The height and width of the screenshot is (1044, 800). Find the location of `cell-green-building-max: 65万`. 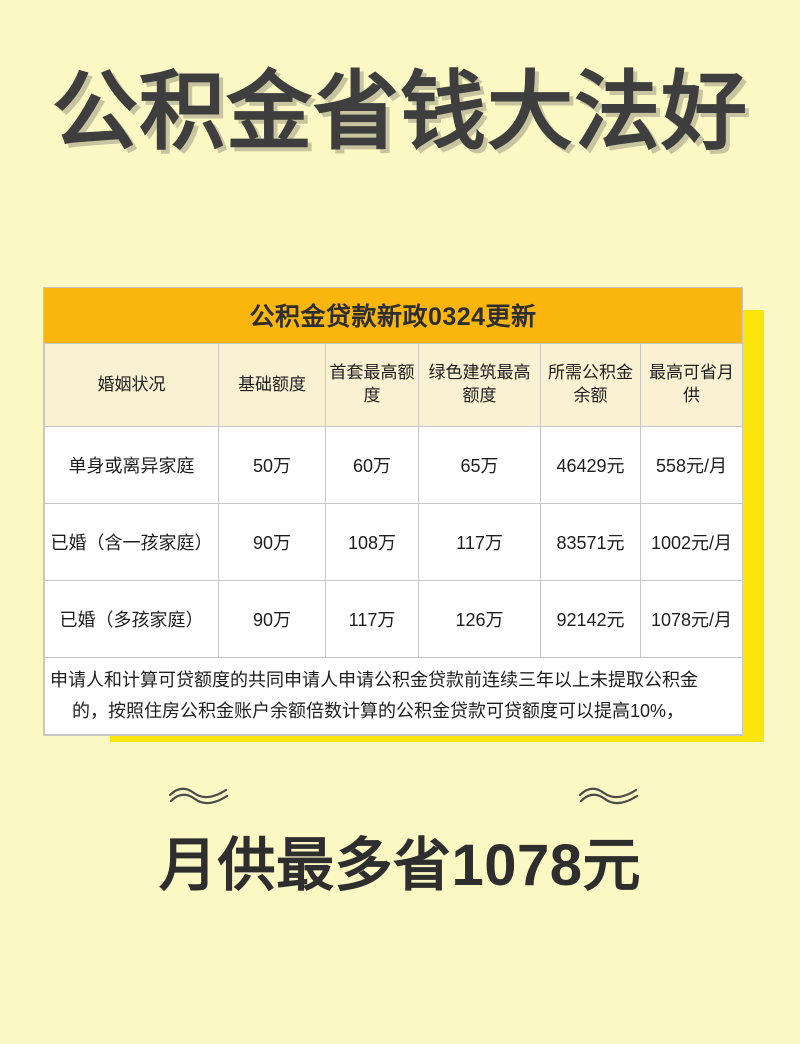

cell-green-building-max: 65万 is located at coordinates (479, 465).